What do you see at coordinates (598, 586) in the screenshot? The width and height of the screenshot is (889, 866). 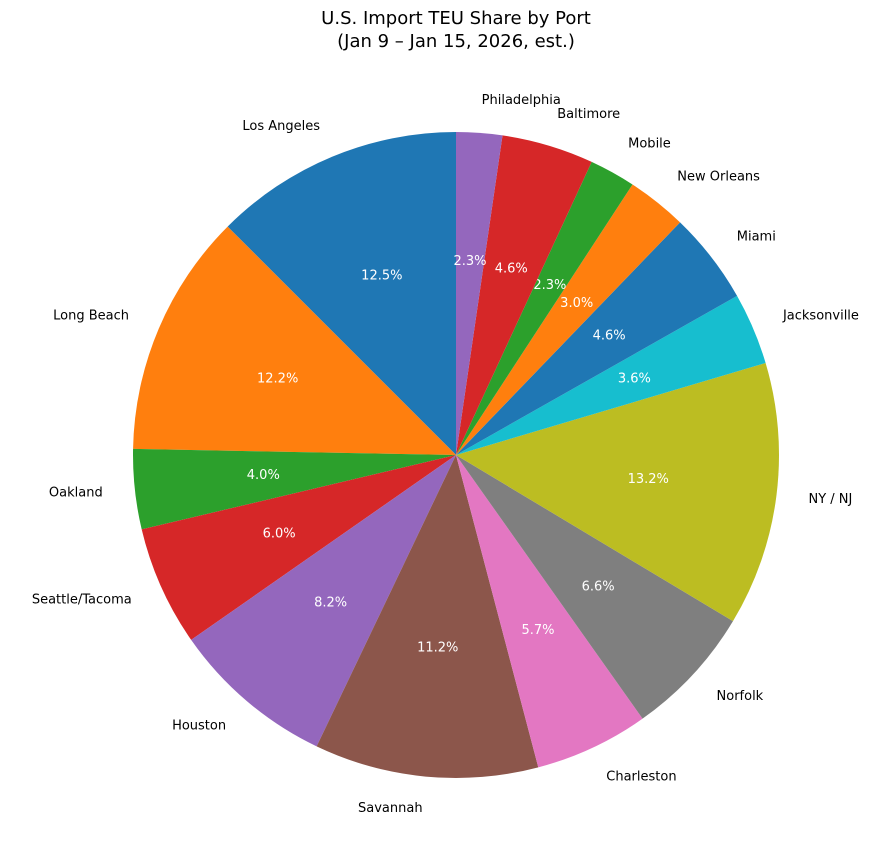 I see `slice-value-label: 6.6%` at bounding box center [598, 586].